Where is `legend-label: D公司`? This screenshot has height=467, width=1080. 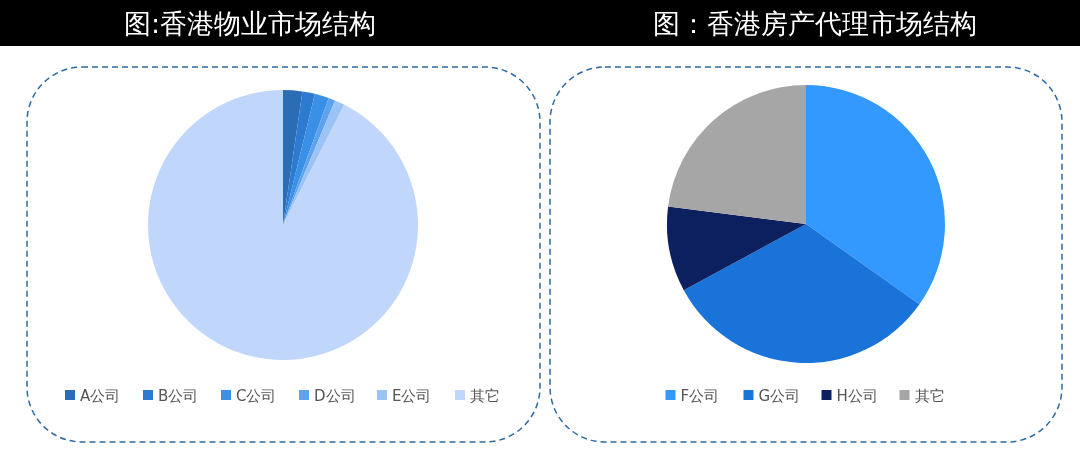 legend-label: D公司 is located at coordinates (335, 396).